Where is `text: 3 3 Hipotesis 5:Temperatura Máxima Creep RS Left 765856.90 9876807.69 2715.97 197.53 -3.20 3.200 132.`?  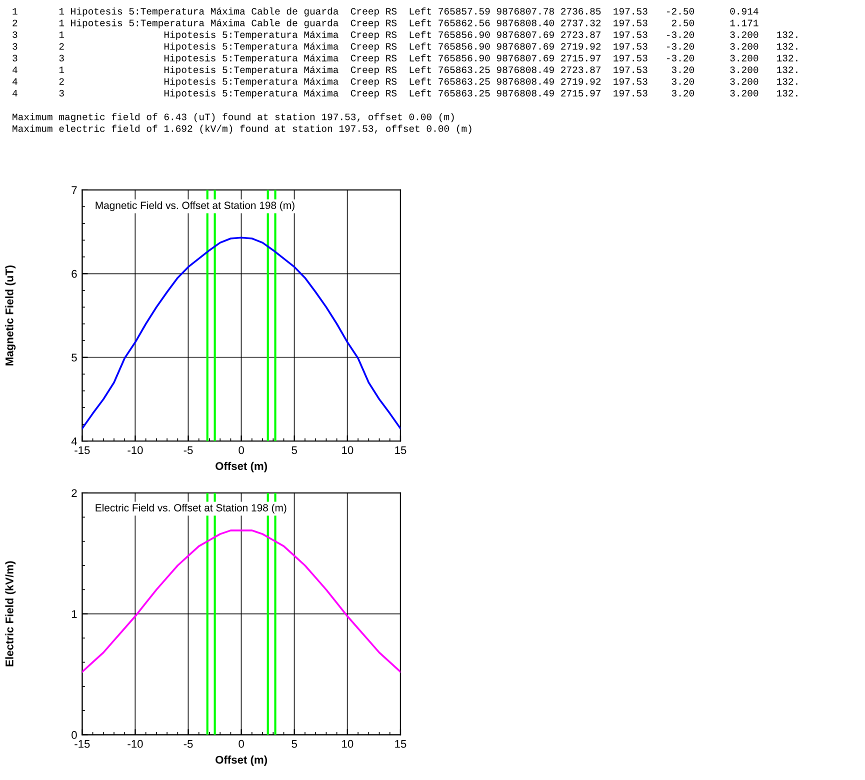 text: 3 3 Hipotesis 5:Temperatura Máxima Creep RS Left 765856.90 9876807.69 2715.97 197.53 -3.20 3.200 132. is located at coordinates (405, 59).